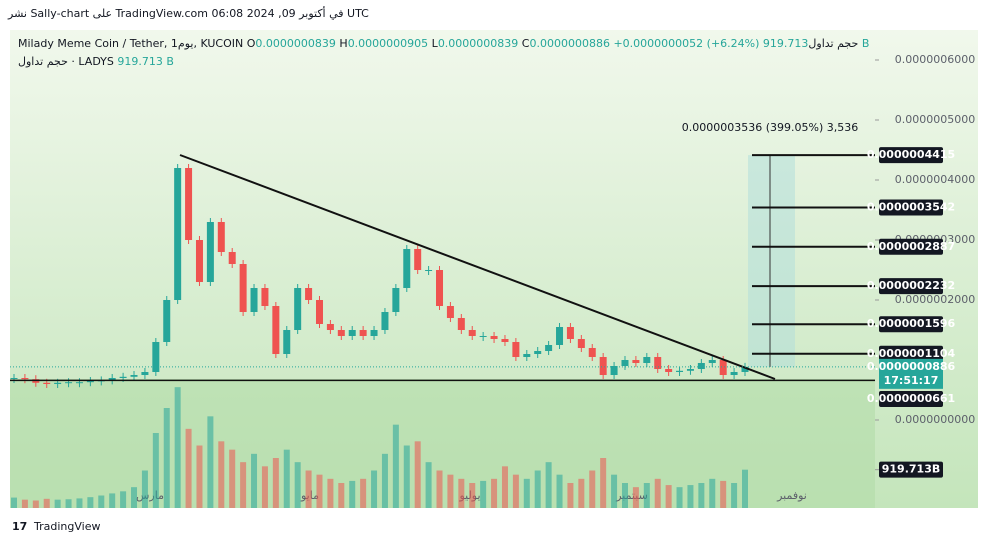 The image size is (991, 546). I want to click on level-label: 0.0000002887, so click(911, 246).